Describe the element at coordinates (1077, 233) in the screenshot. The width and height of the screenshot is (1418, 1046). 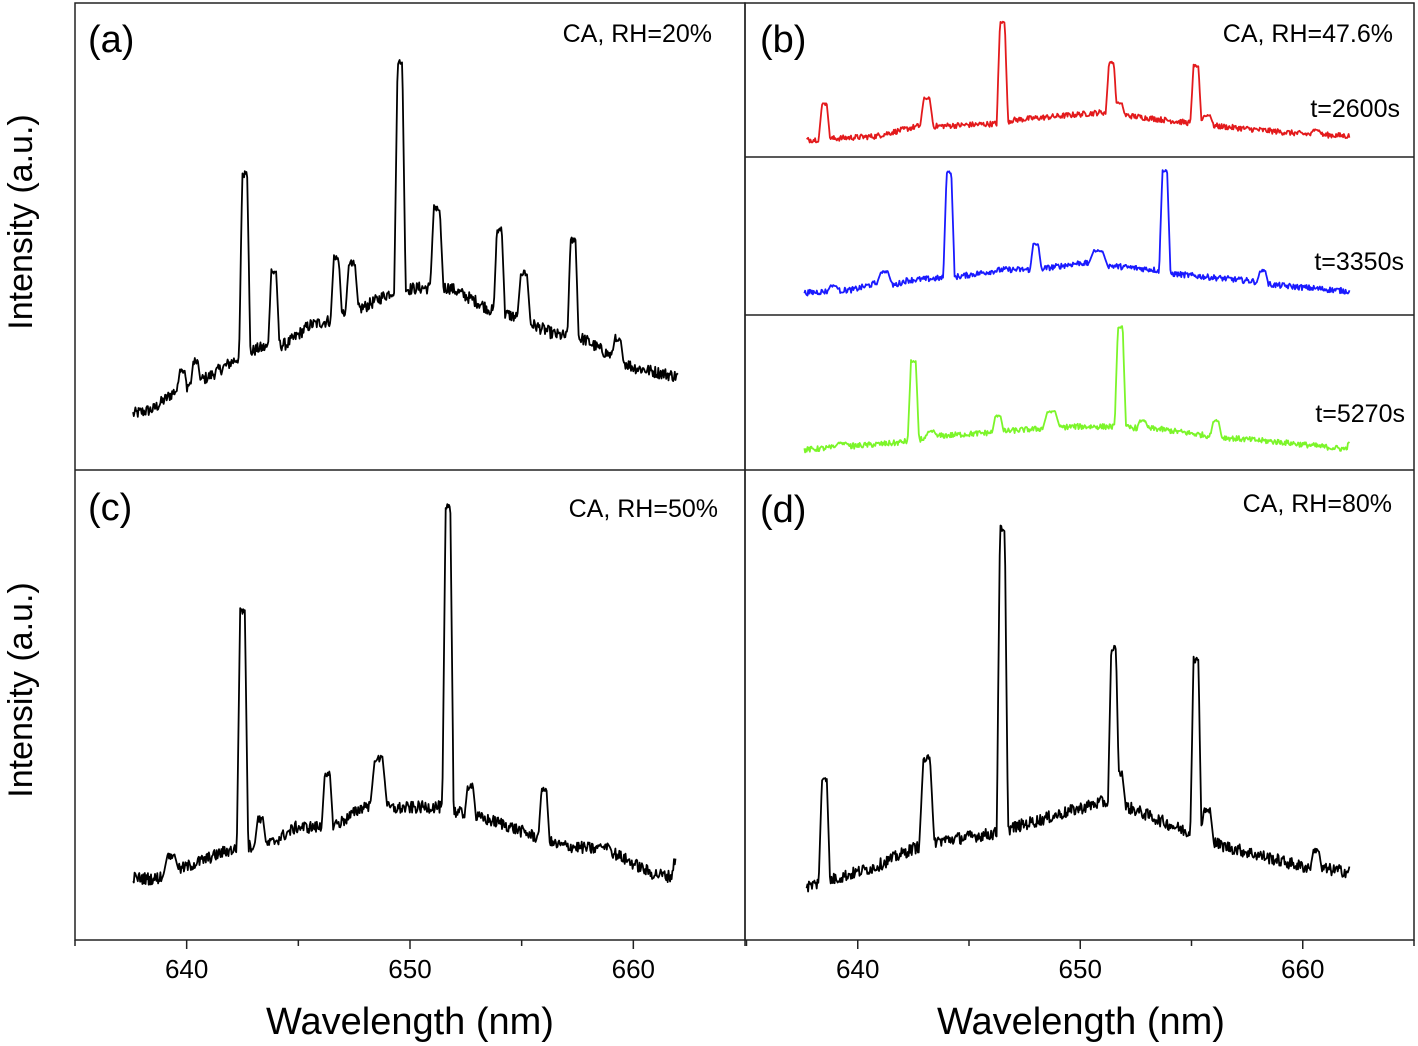
I see `spectrum-line-b-t=3350s` at that location.